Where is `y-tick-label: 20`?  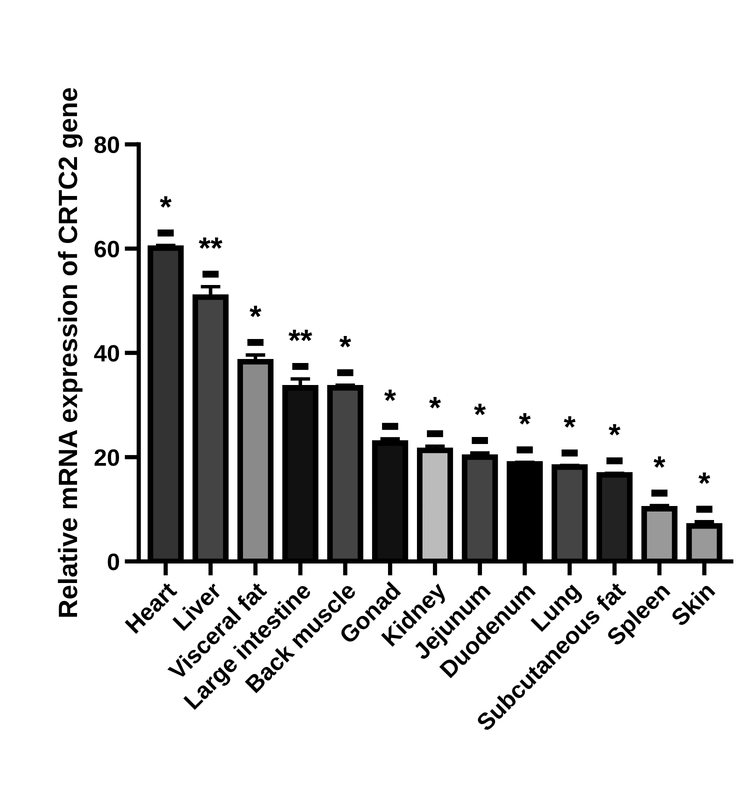
y-tick-label: 20 is located at coordinates (107, 457).